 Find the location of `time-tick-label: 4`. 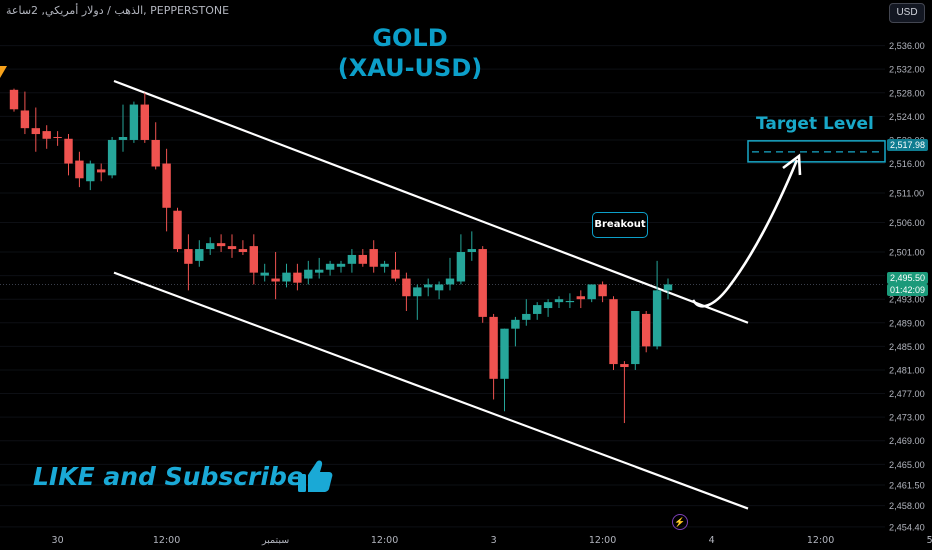

time-tick-label: 4 is located at coordinates (712, 540).